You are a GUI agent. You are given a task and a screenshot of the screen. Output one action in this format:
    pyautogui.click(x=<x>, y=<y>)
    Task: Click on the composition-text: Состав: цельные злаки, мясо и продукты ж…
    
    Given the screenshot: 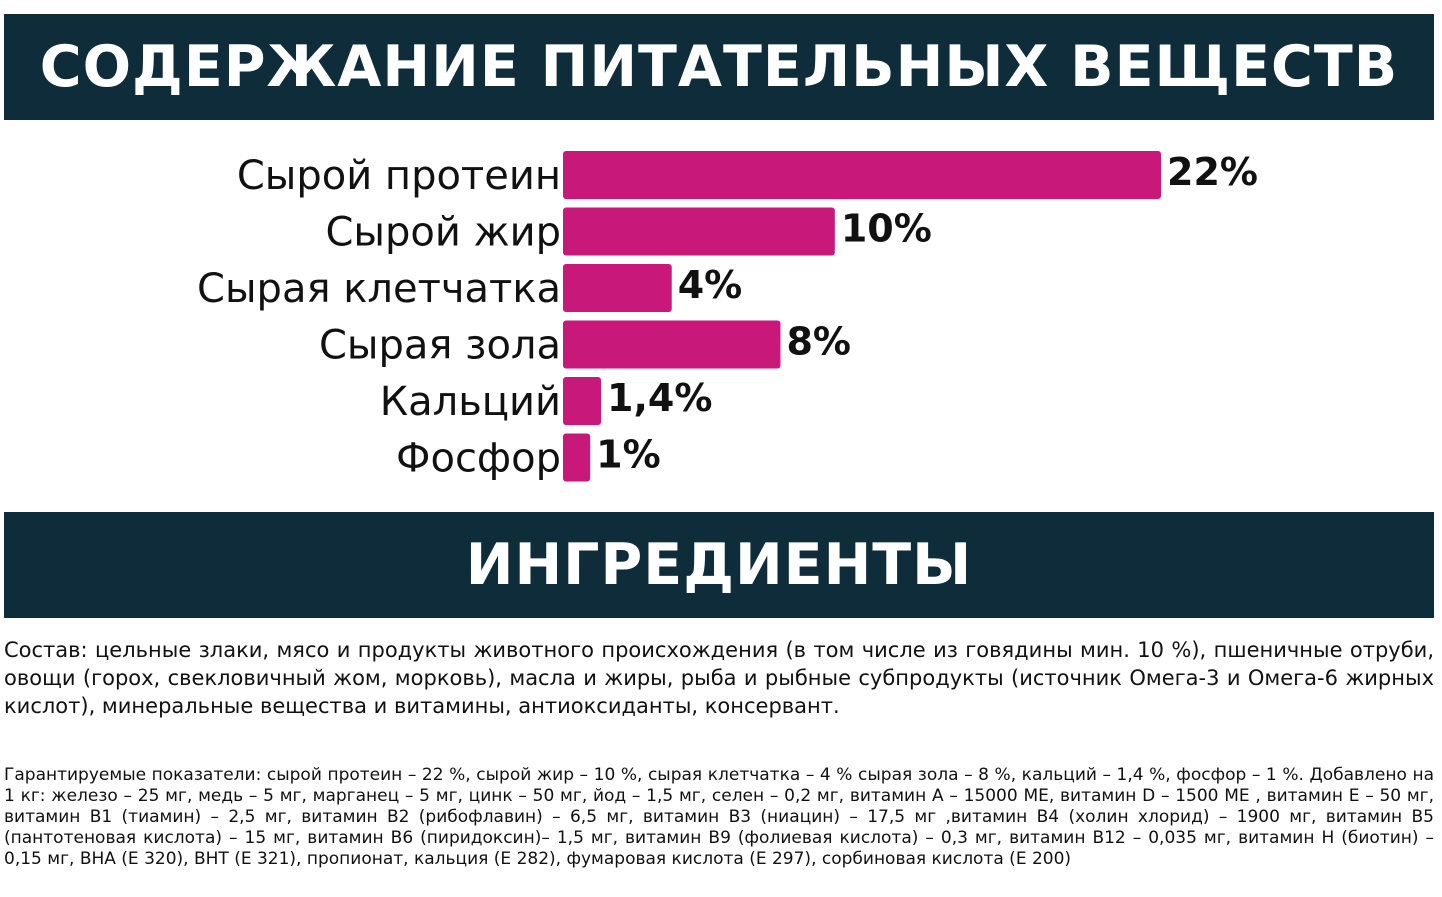 What is the action you would take?
    pyautogui.click(x=719, y=678)
    